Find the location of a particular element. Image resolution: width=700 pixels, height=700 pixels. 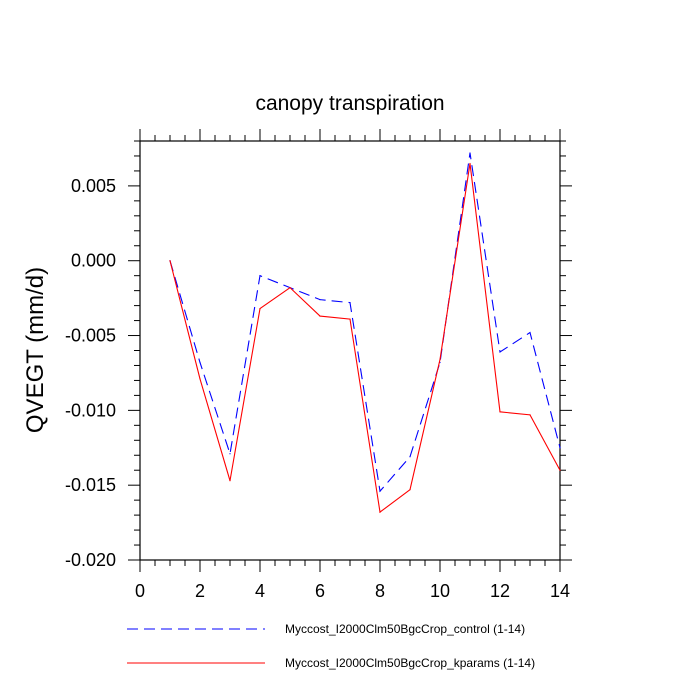

x-tick-label: 2 is located at coordinates (200, 591).